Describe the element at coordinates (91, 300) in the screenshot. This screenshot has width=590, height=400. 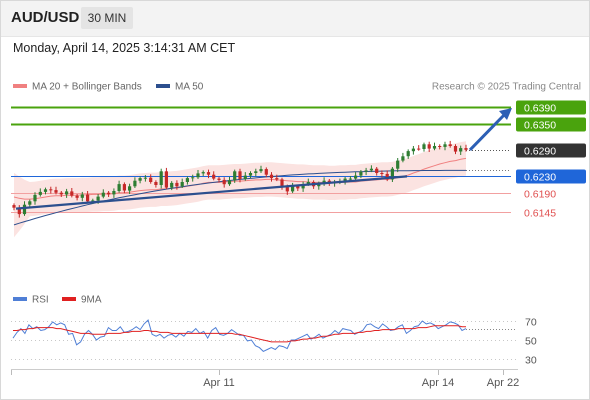
I see `rsi-ma-legend-label: 9MA` at that location.